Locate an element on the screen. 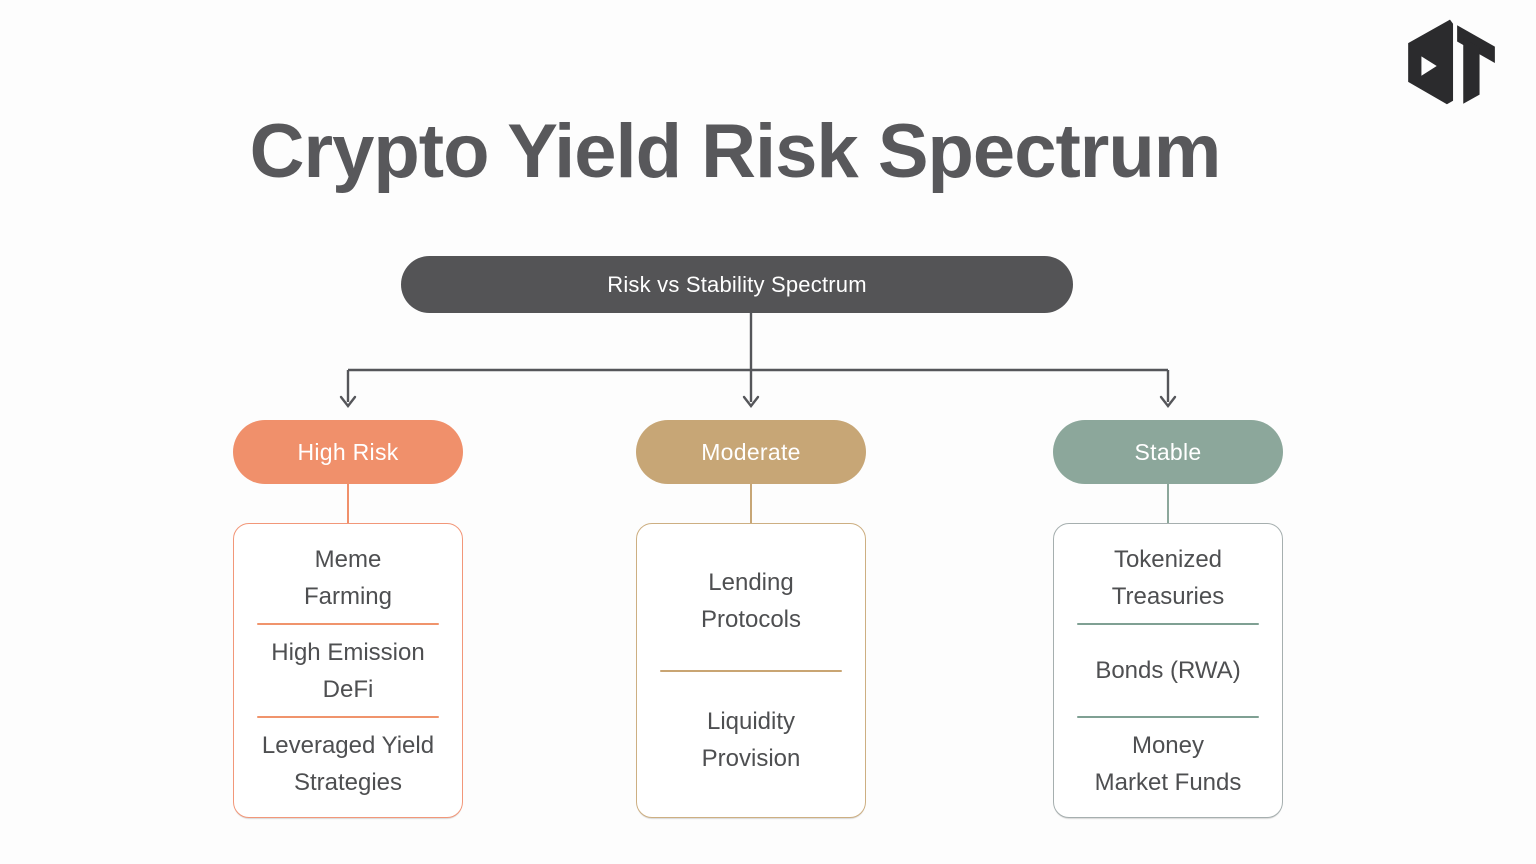 This screenshot has height=864, width=1536. item-line: Leveraged Yield is located at coordinates (348, 745).